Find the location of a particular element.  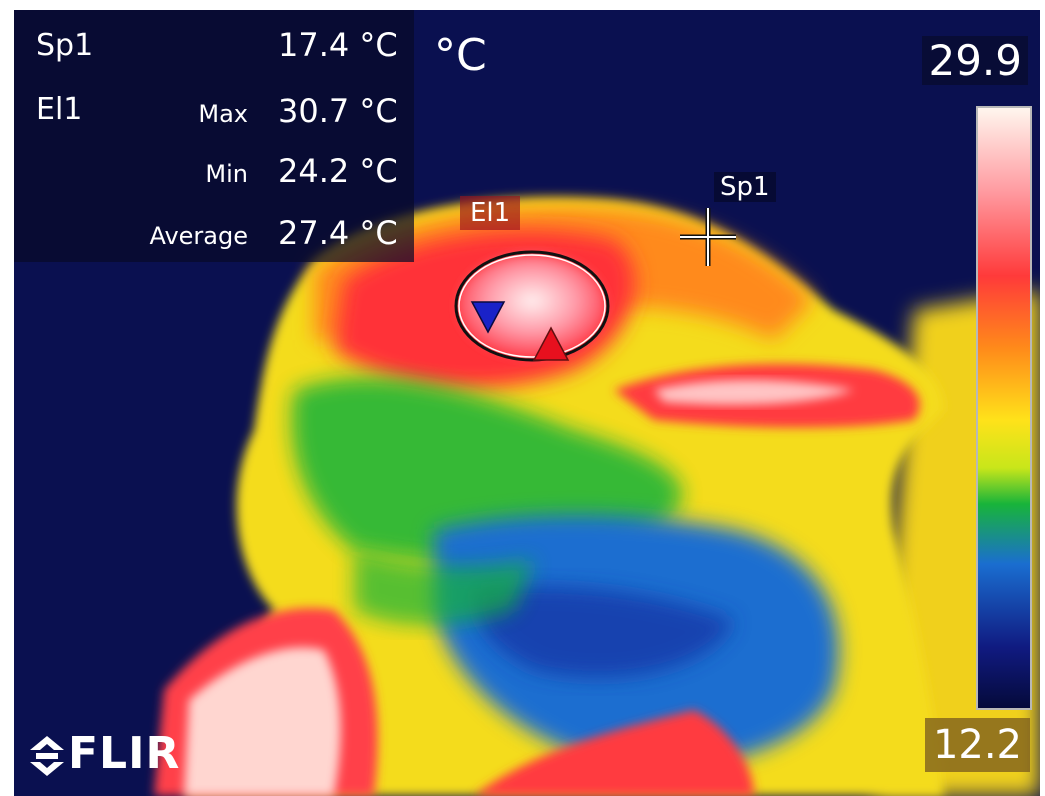

spot-readout-name: Sp1 is located at coordinates (65, 45).